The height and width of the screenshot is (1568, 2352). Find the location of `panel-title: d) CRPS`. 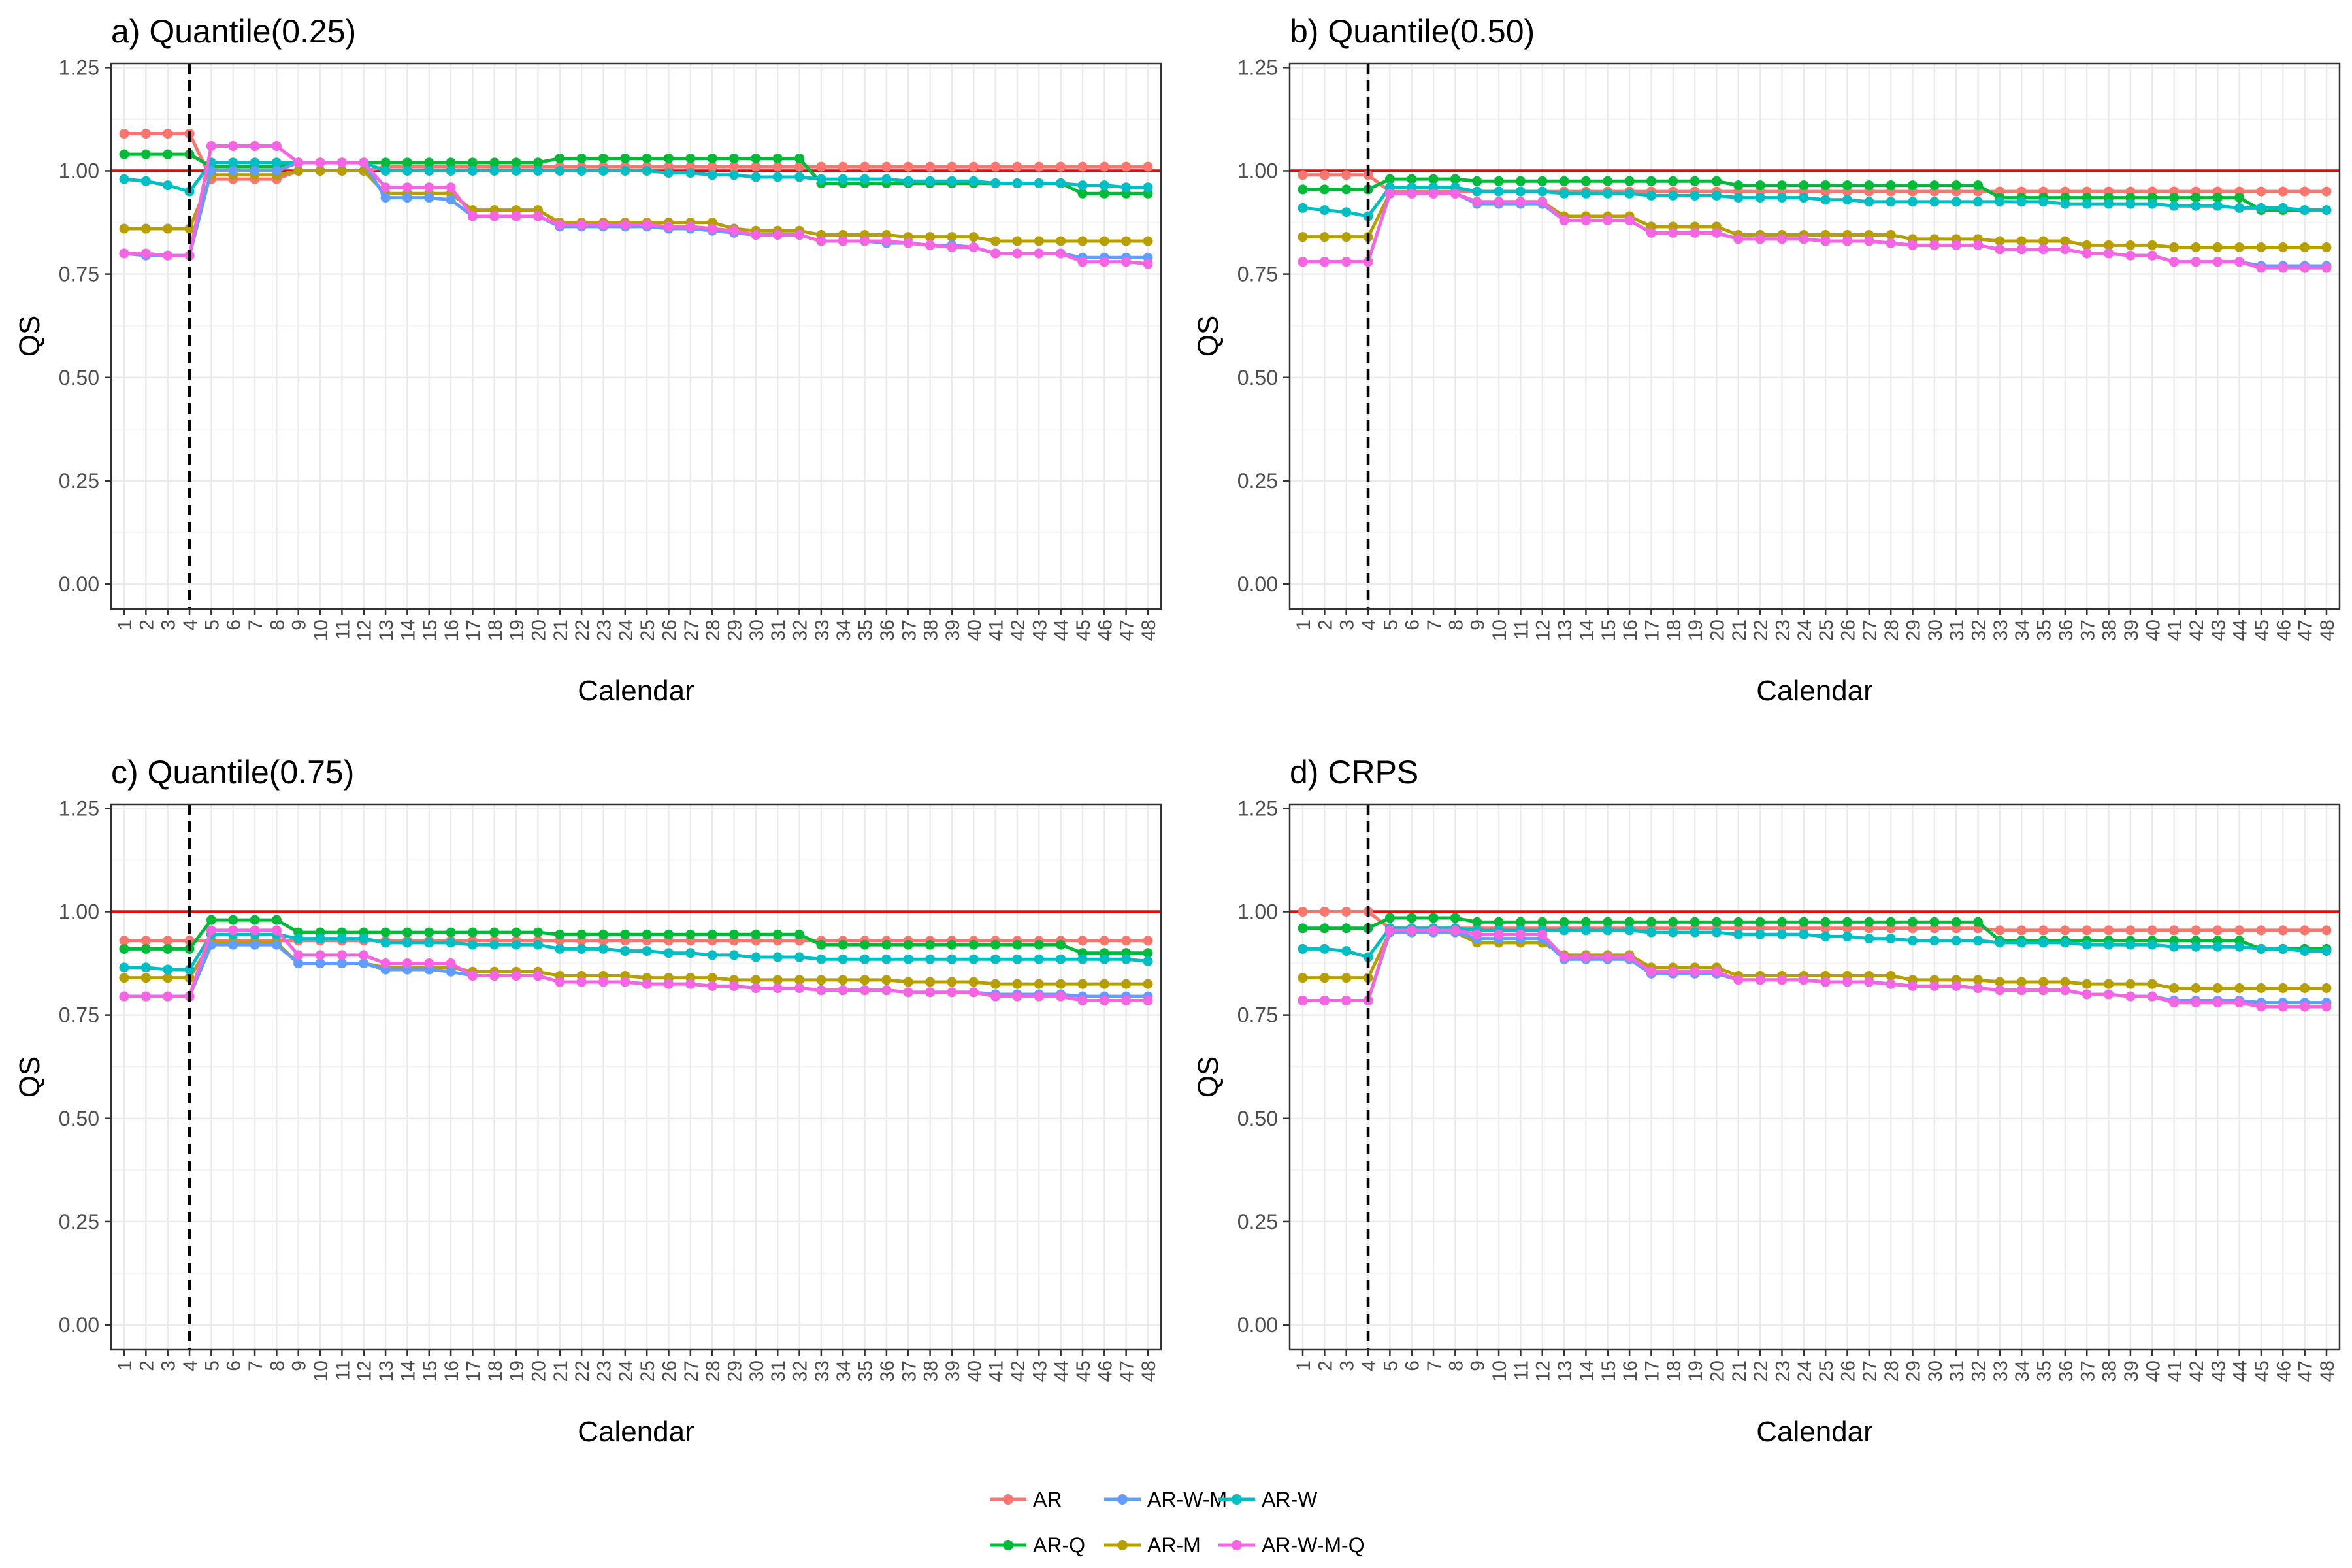

panel-title: d) CRPS is located at coordinates (1354, 772).